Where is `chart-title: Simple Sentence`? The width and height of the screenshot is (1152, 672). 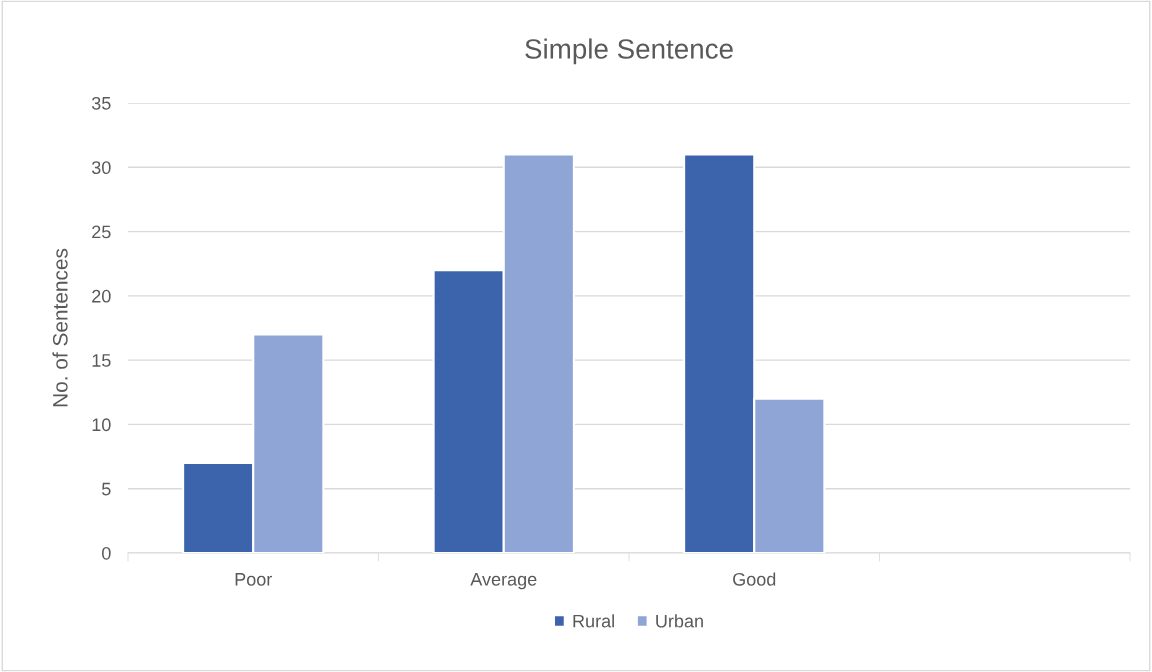 chart-title: Simple Sentence is located at coordinates (629, 51).